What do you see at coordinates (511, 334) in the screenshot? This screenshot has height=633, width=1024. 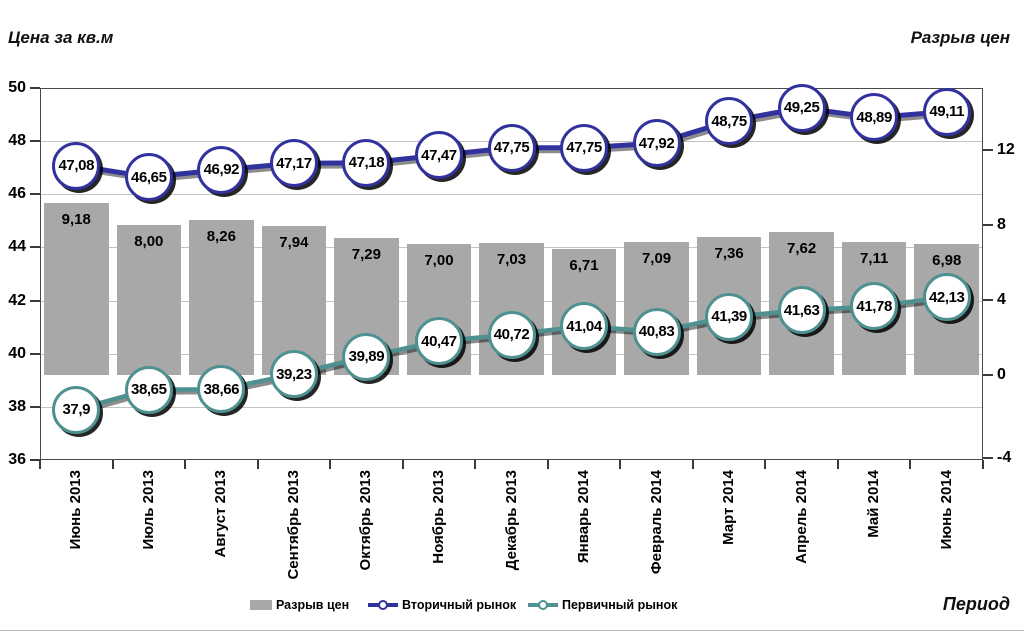 I see `primary-market-marker: 40,72` at bounding box center [511, 334].